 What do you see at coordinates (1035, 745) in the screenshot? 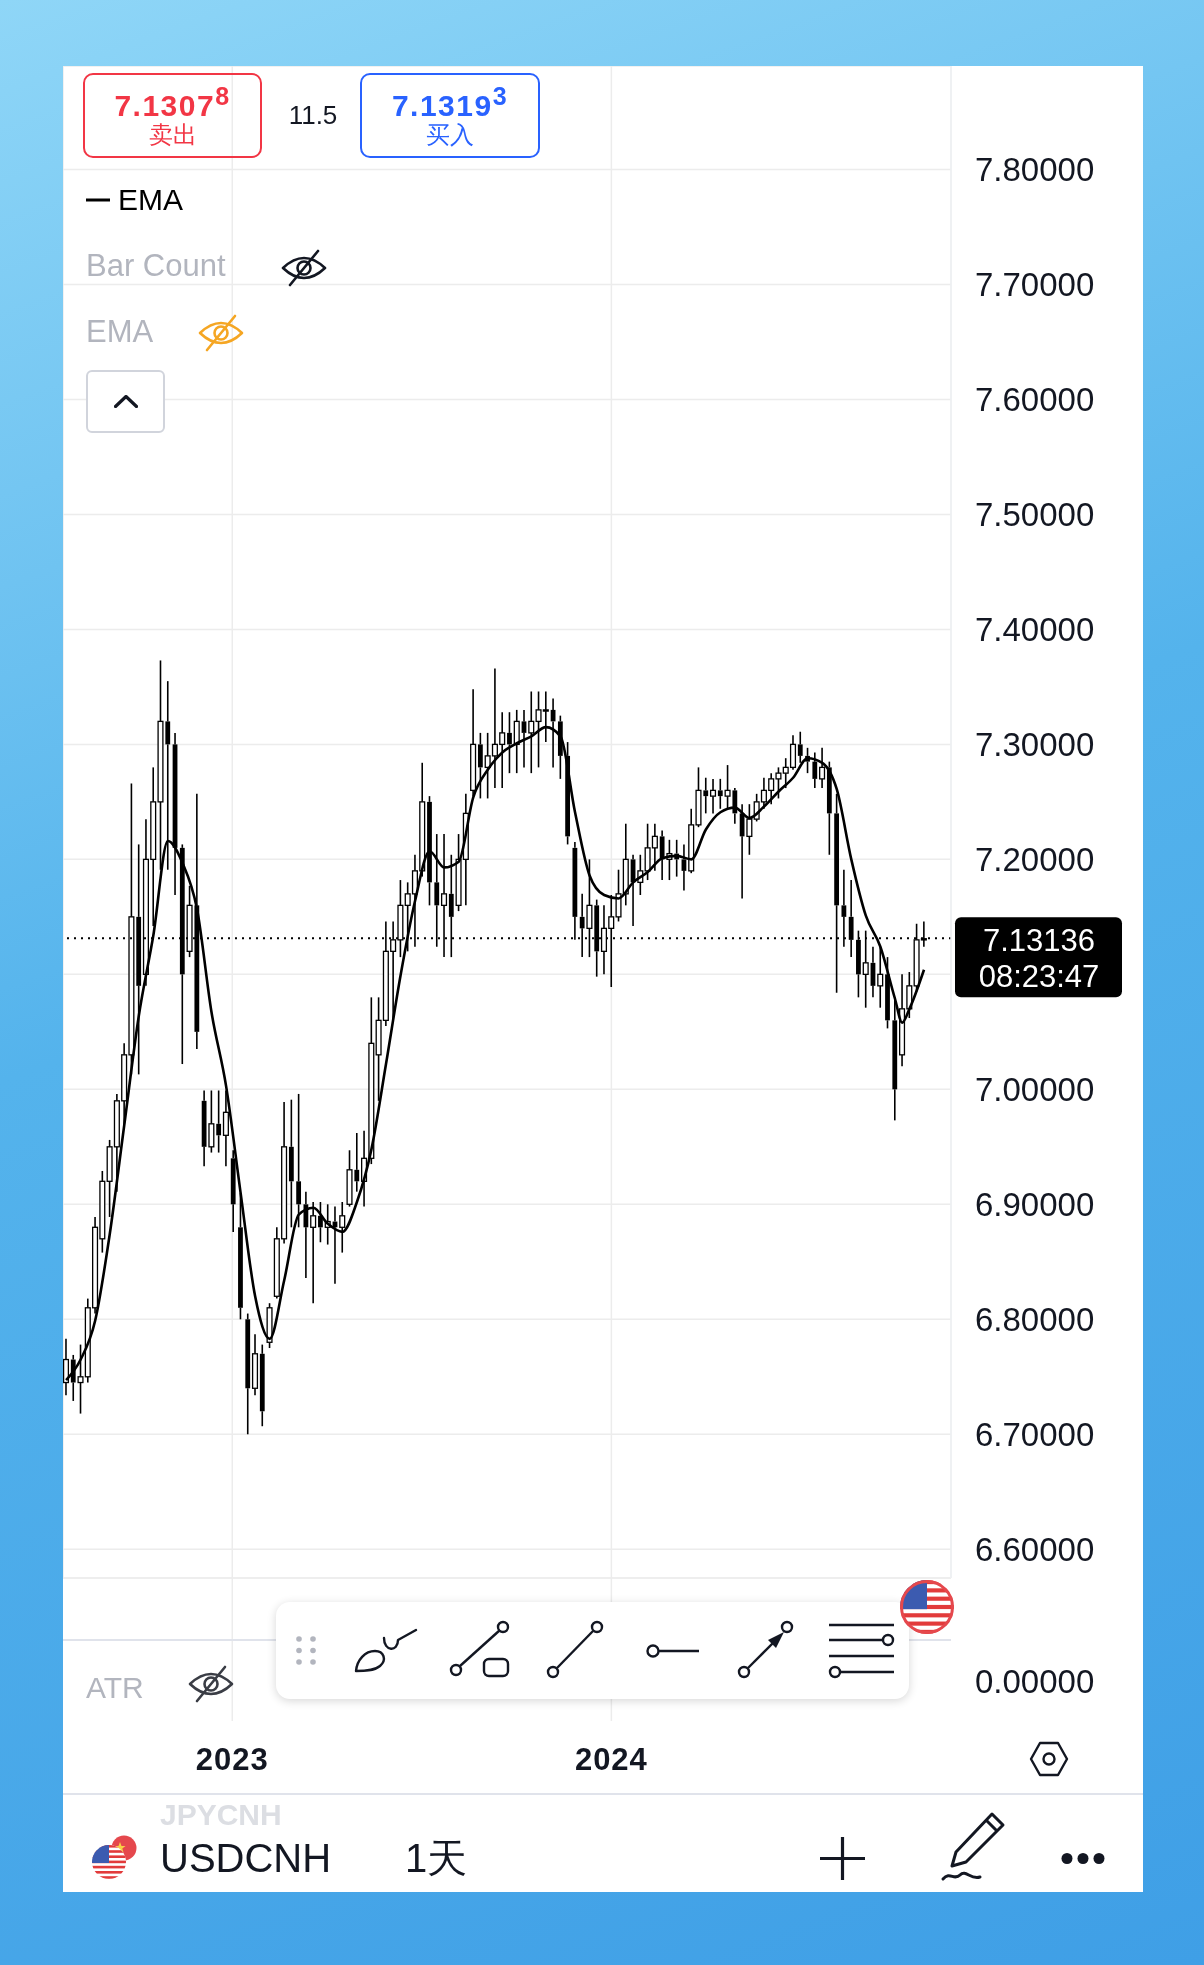
I see `y-tick-label: 7.30000` at bounding box center [1035, 745].